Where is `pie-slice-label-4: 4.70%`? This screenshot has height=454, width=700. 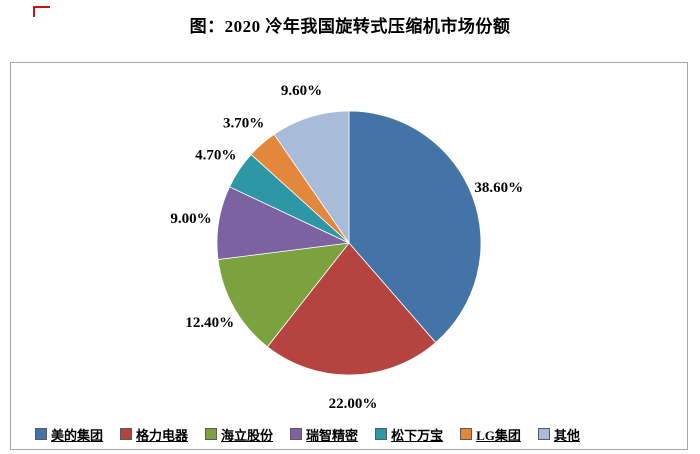 pie-slice-label-4: 4.70% is located at coordinates (215, 155).